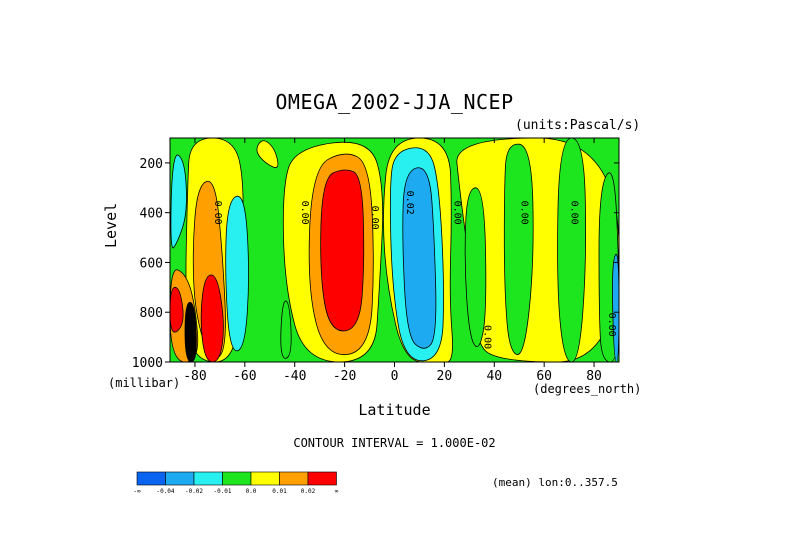 This screenshot has width=789, height=558. I want to click on y-tick-label: 1000, so click(147, 363).